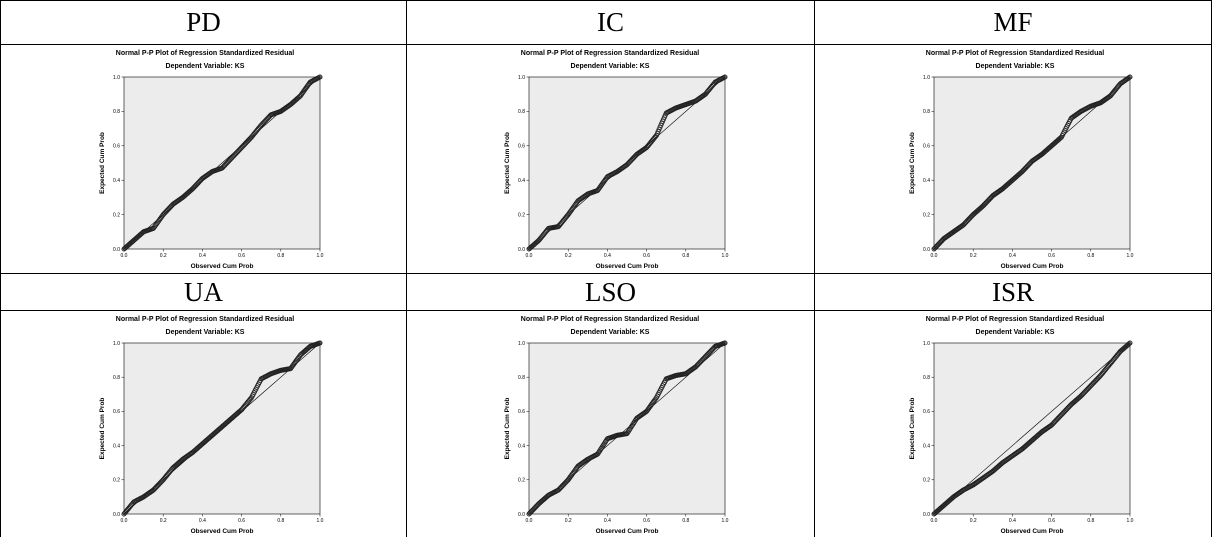 The width and height of the screenshot is (1213, 538). I want to click on column-header-ic: IC, so click(610, 22).